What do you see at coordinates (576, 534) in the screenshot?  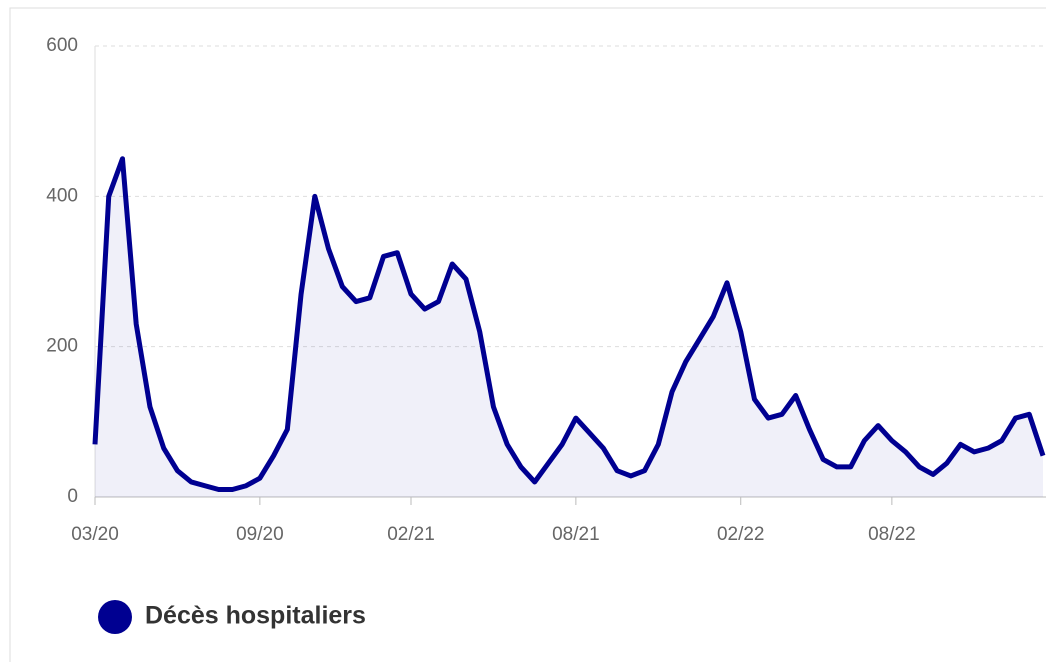 I see `x-tick-label: 08/21` at bounding box center [576, 534].